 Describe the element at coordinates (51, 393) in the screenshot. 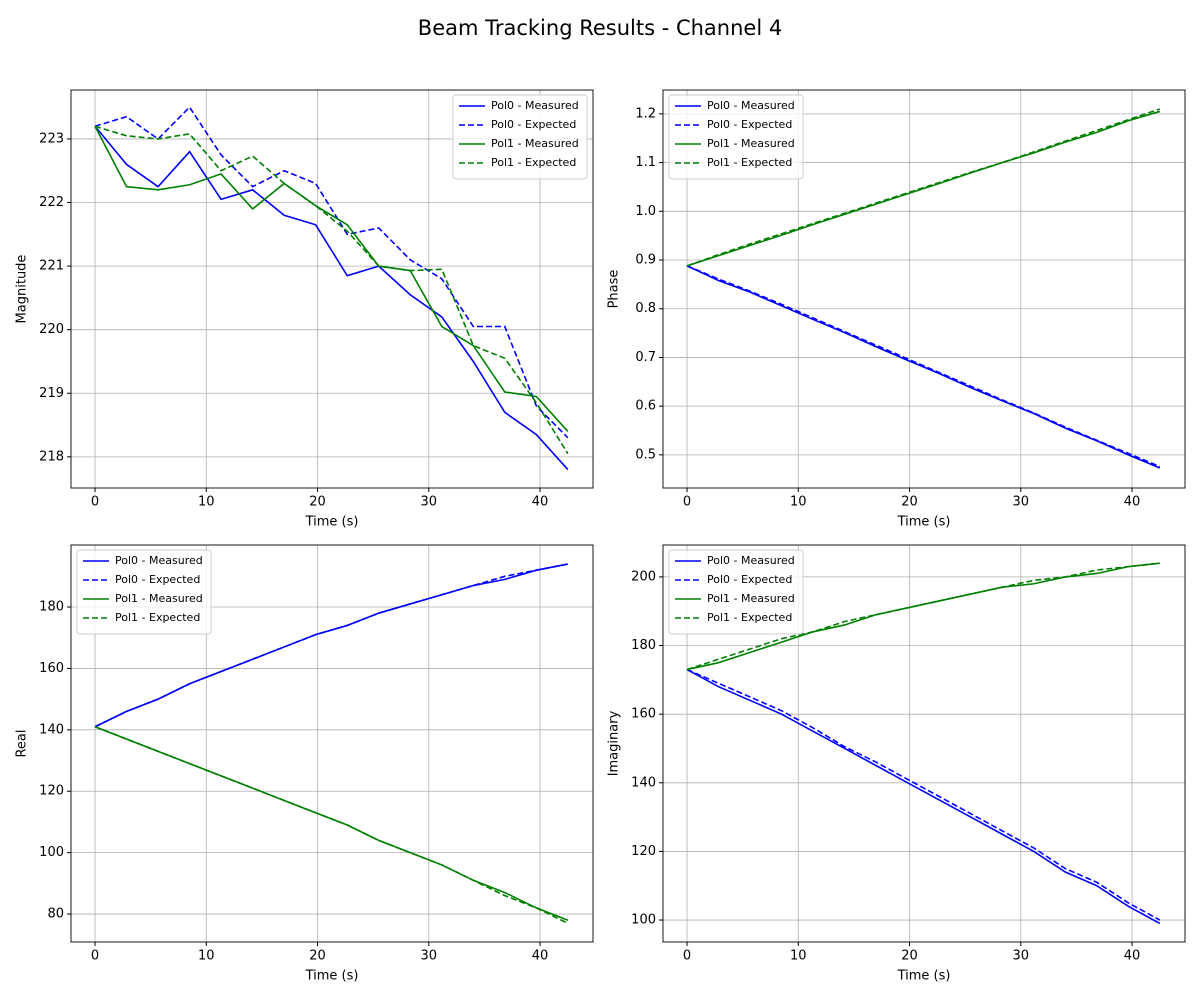

I see `y-tick-label: 219` at that location.